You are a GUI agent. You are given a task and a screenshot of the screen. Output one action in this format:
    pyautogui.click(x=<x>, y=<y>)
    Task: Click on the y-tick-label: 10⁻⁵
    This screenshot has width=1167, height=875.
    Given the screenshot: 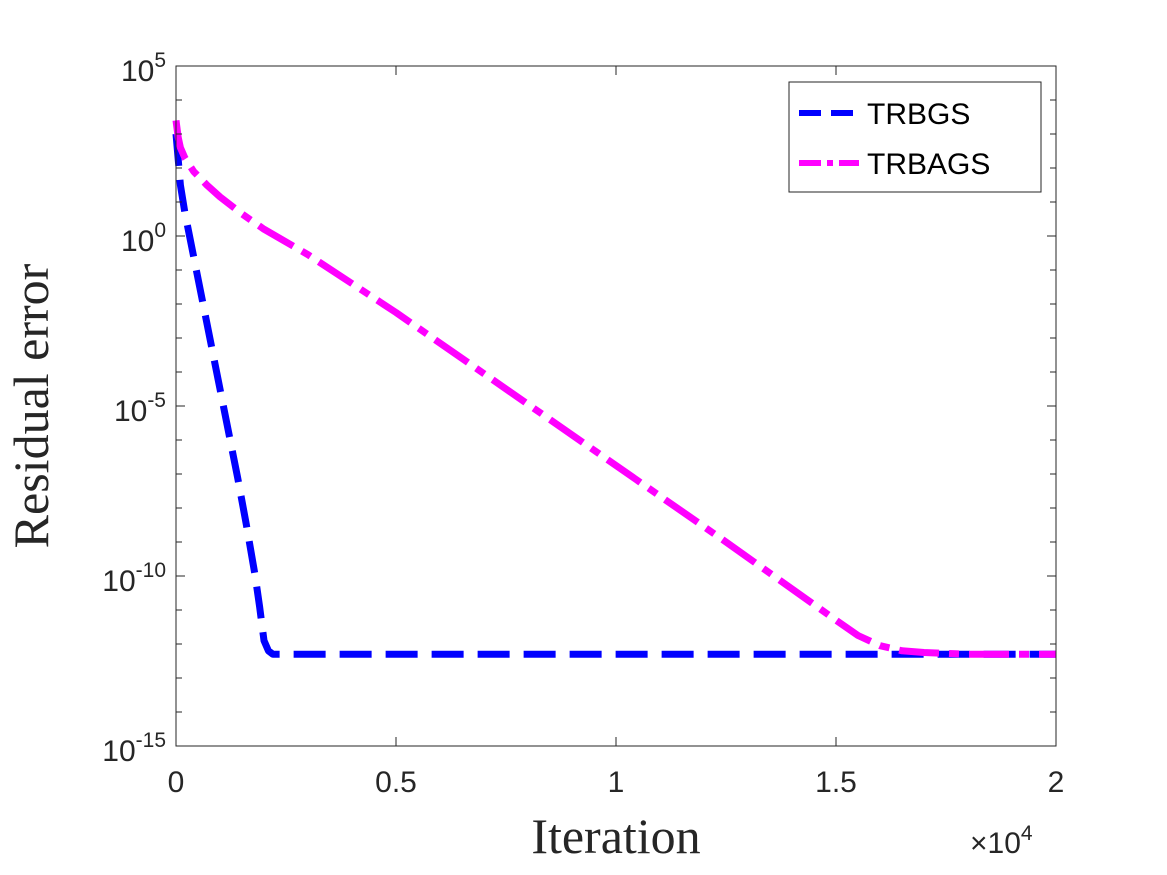 What is the action you would take?
    pyautogui.click(x=140, y=408)
    